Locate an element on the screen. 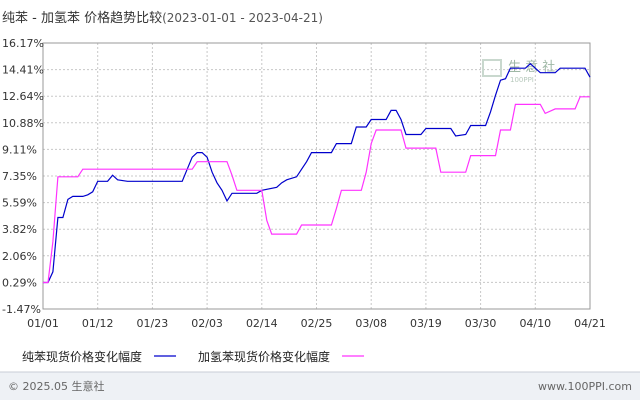 The image size is (640, 400). chart-title: 纯苯 - 加氢苯 价格趋势比较(2023-01-01 - 2023-04-21) is located at coordinates (162, 18).